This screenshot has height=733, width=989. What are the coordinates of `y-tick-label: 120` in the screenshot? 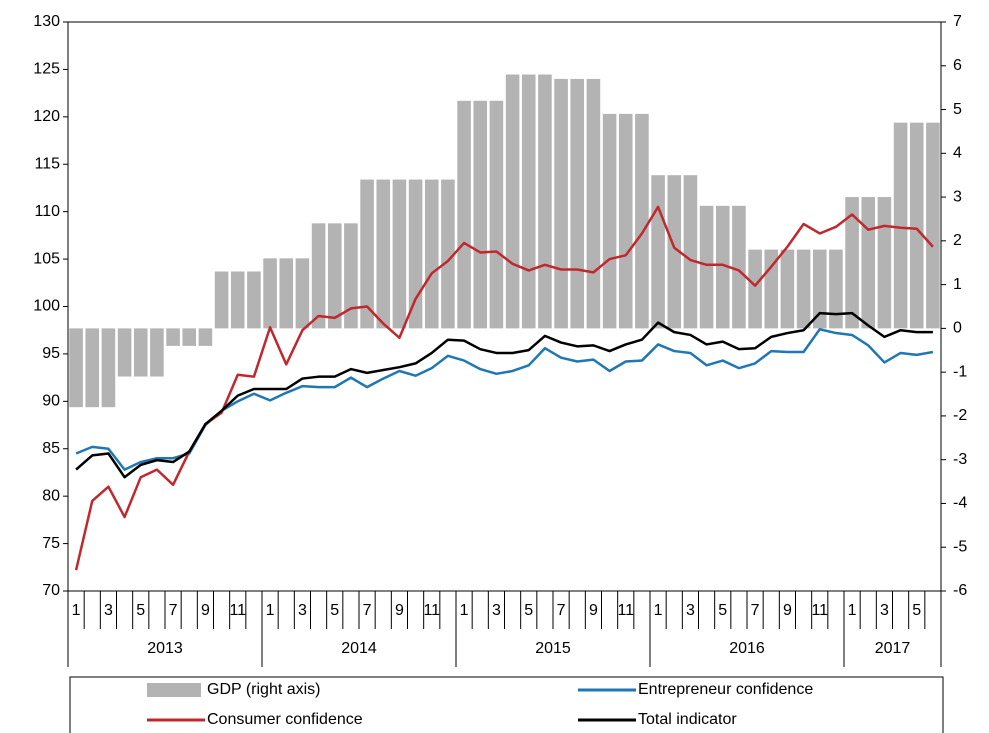 It's located at (46, 116).